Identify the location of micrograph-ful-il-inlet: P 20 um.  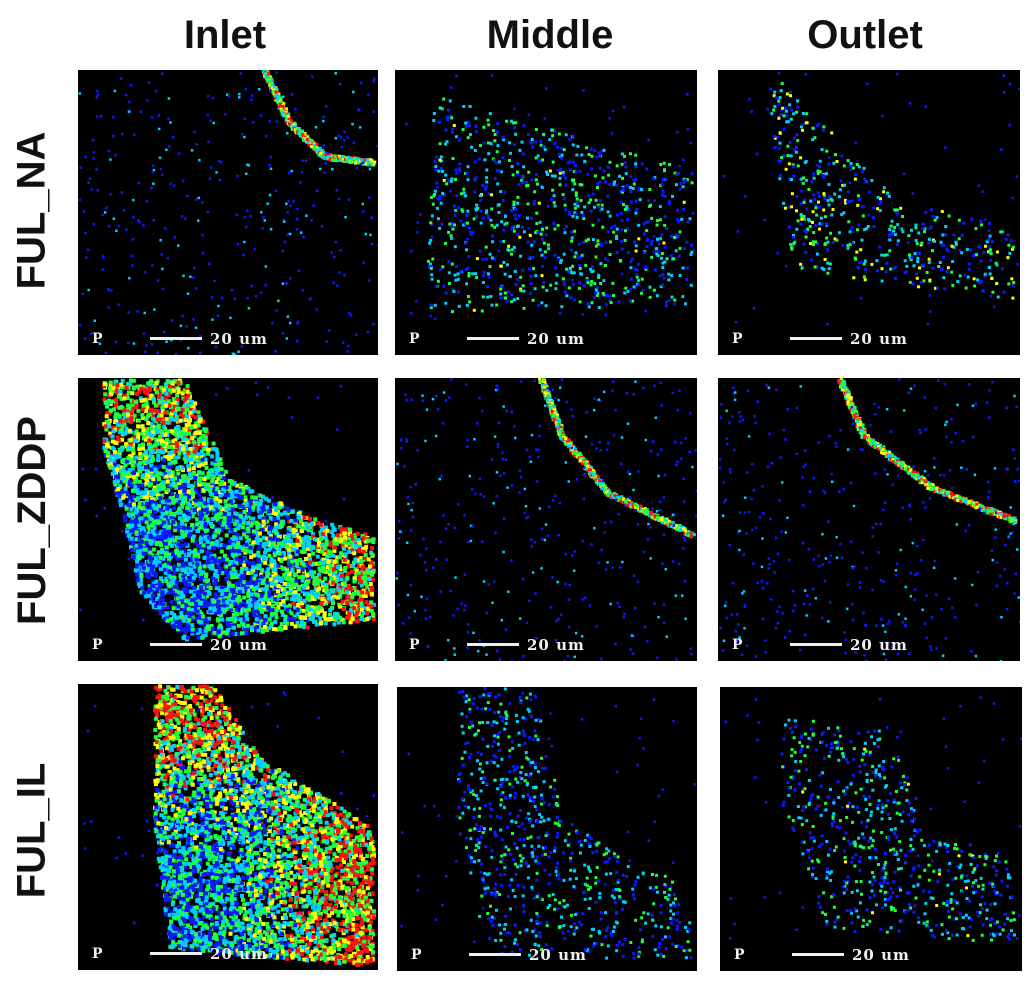
(228, 827).